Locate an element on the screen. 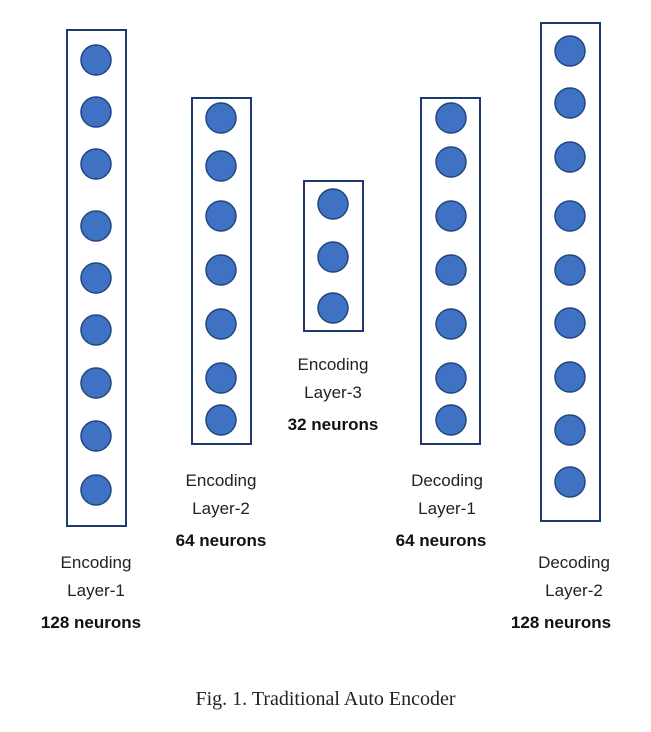 The image size is (651, 732). layer-decoding-1: Decoding Layer-1 64 neurons is located at coordinates (441, 323).